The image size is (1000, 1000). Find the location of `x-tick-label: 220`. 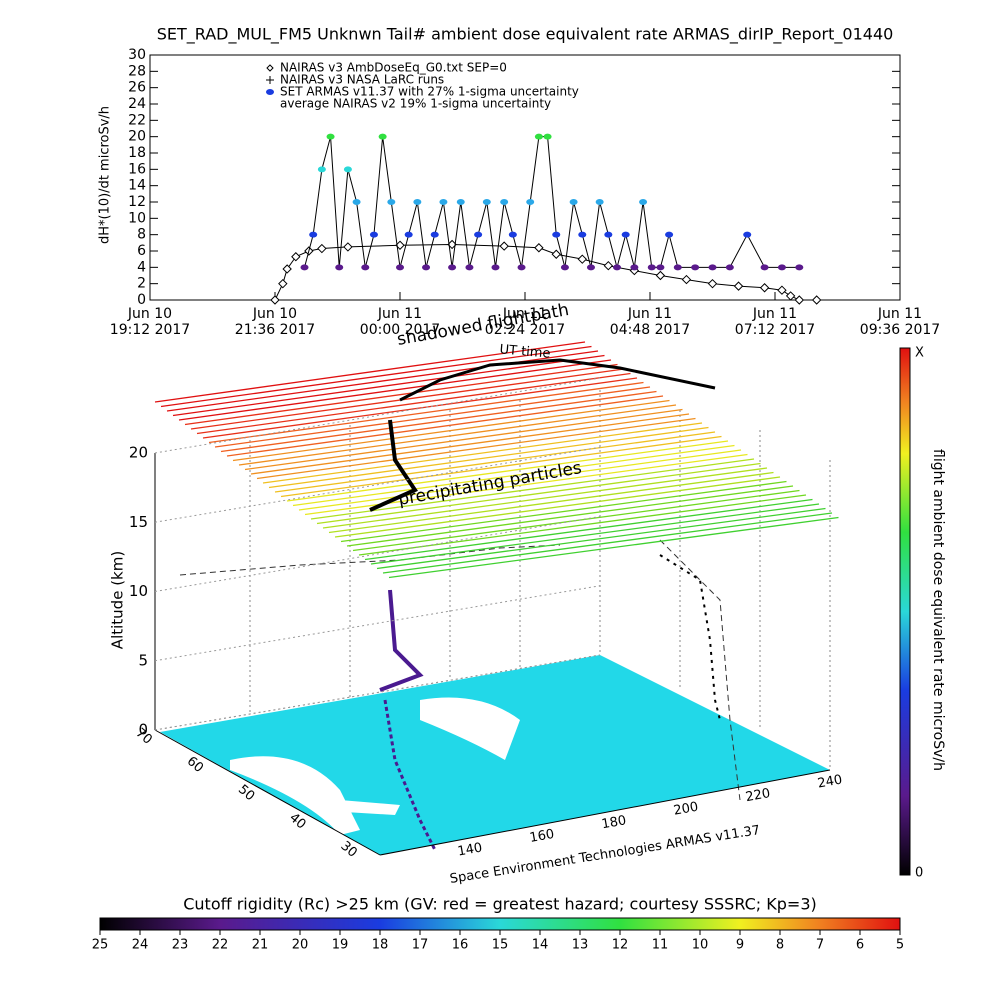

x-tick-label: 220 is located at coordinates (757, 795).